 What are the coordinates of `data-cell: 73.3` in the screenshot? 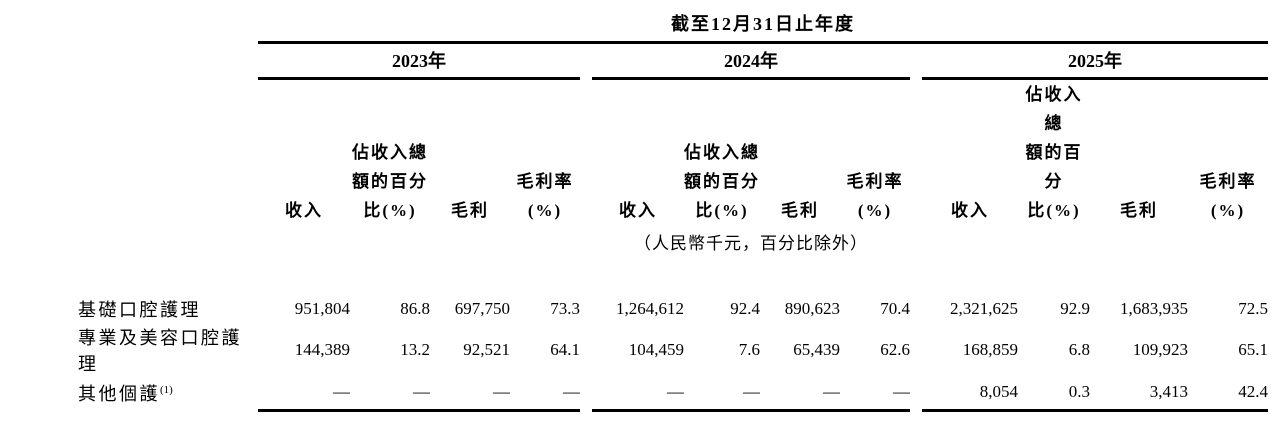 It's located at (565, 308).